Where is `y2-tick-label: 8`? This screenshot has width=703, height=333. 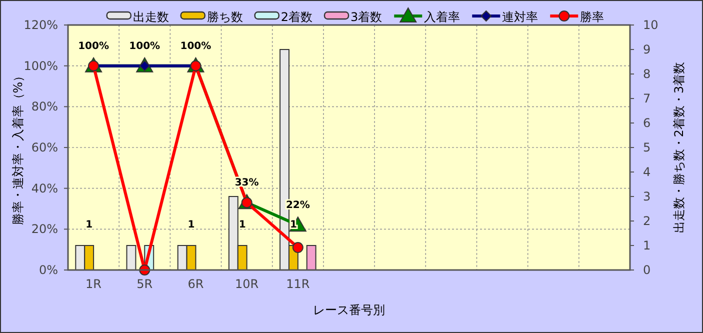
y2-tick-label: 8 is located at coordinates (647, 74).